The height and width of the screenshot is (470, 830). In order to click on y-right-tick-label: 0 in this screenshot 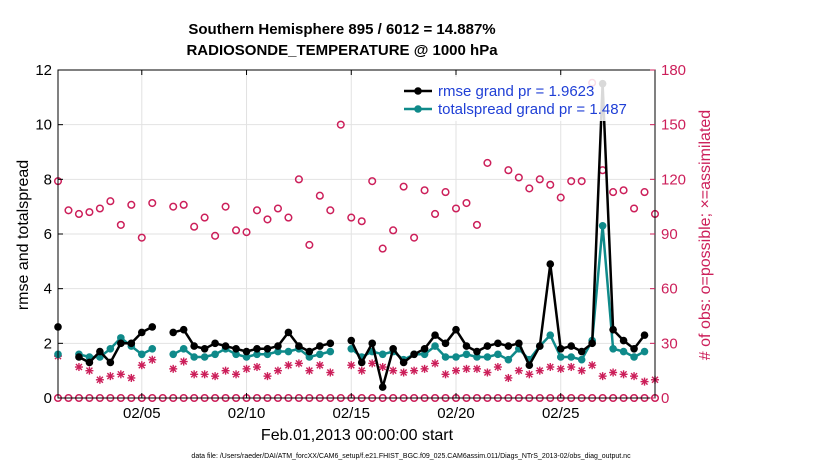, I will do `click(665, 398)`.